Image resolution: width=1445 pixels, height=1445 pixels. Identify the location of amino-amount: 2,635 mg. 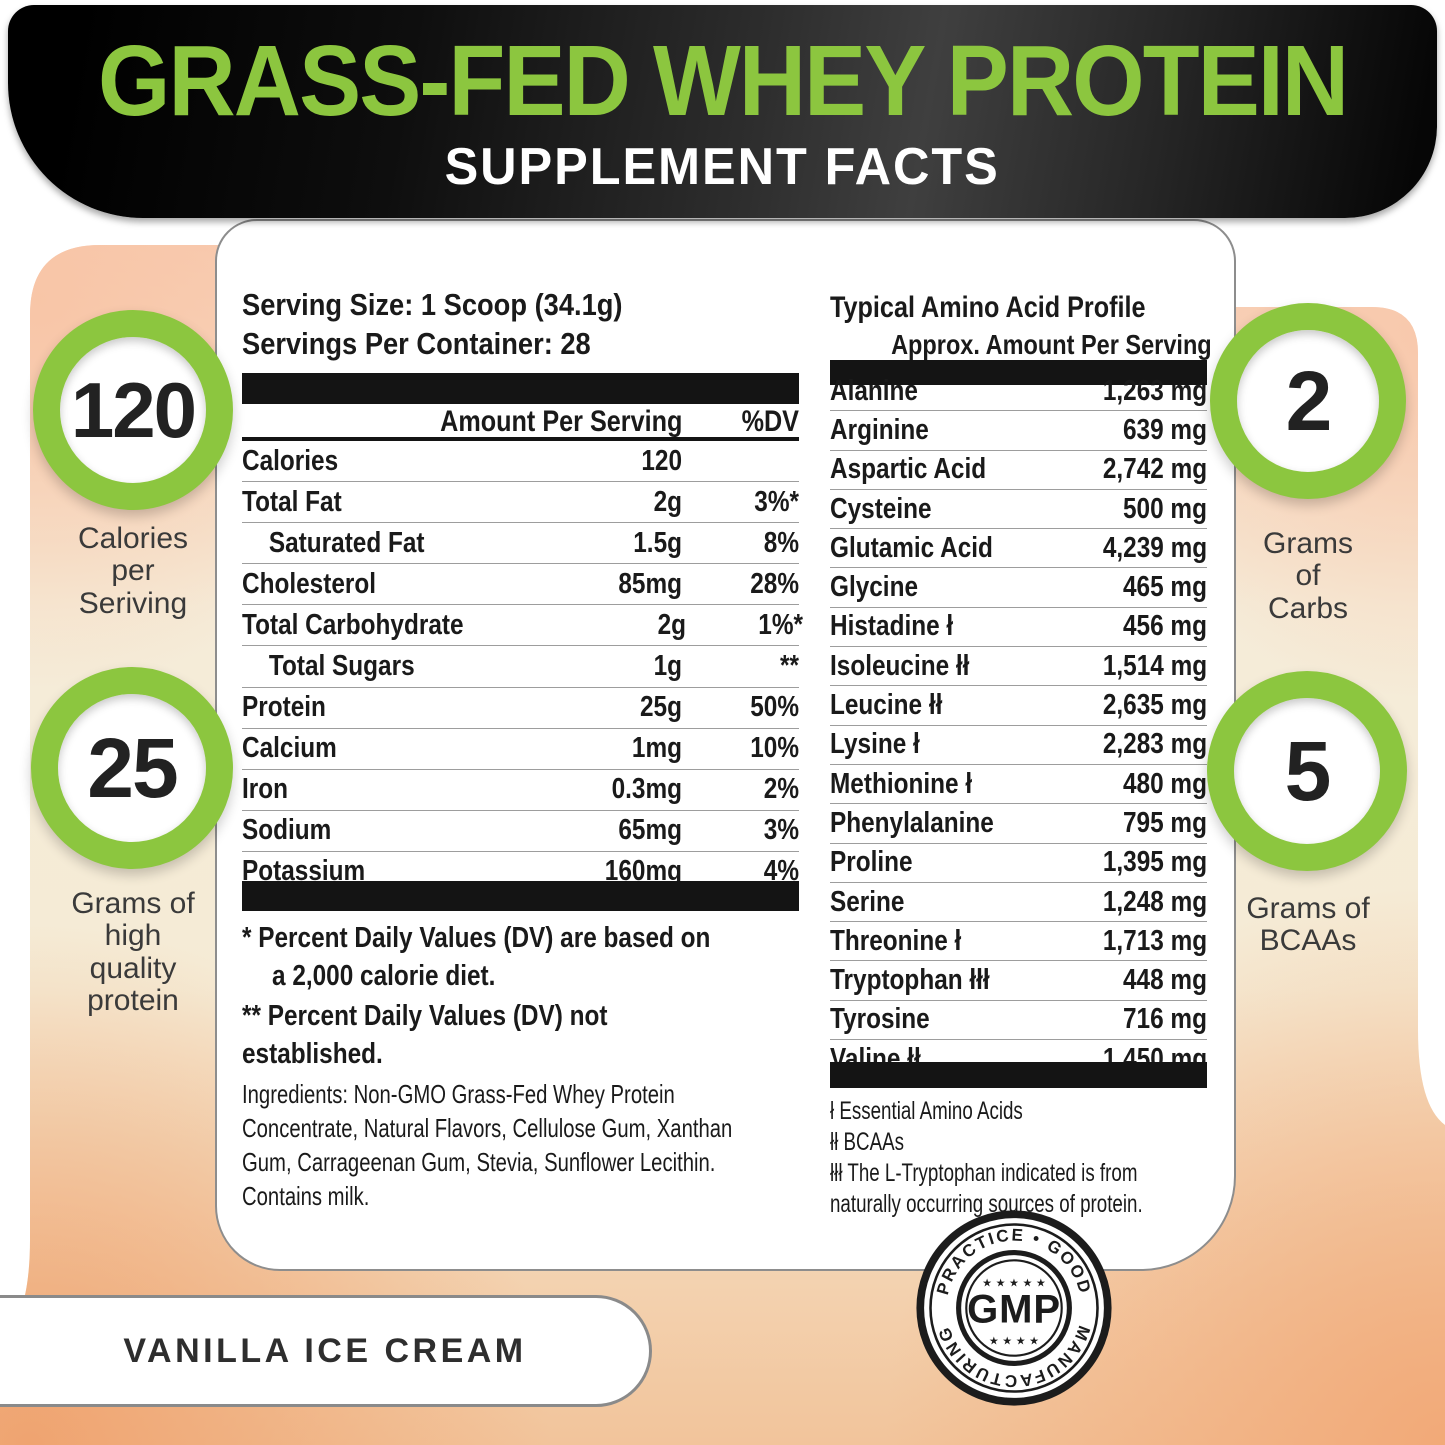
(1154, 705).